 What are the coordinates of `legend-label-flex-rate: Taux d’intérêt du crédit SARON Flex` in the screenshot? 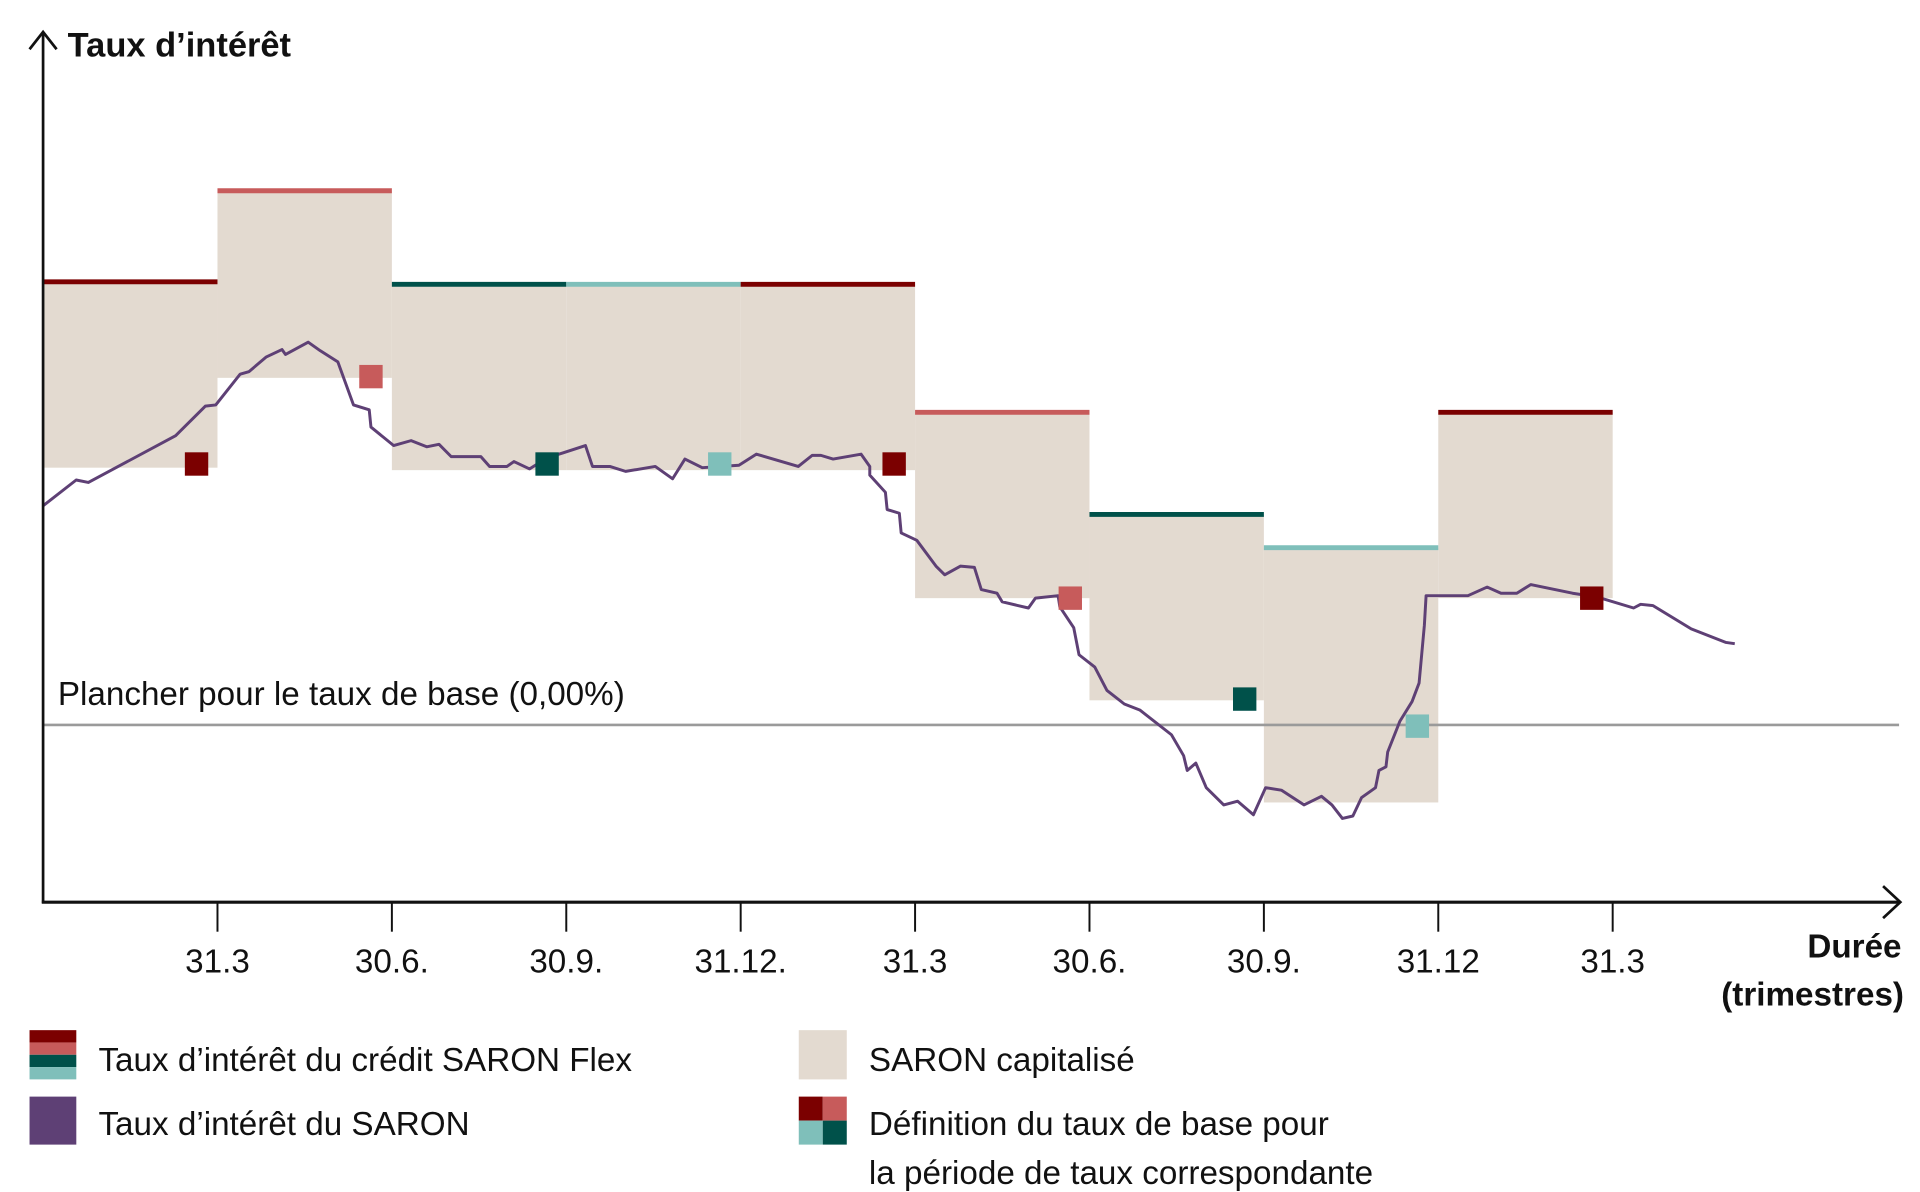 It's located at (365, 1060).